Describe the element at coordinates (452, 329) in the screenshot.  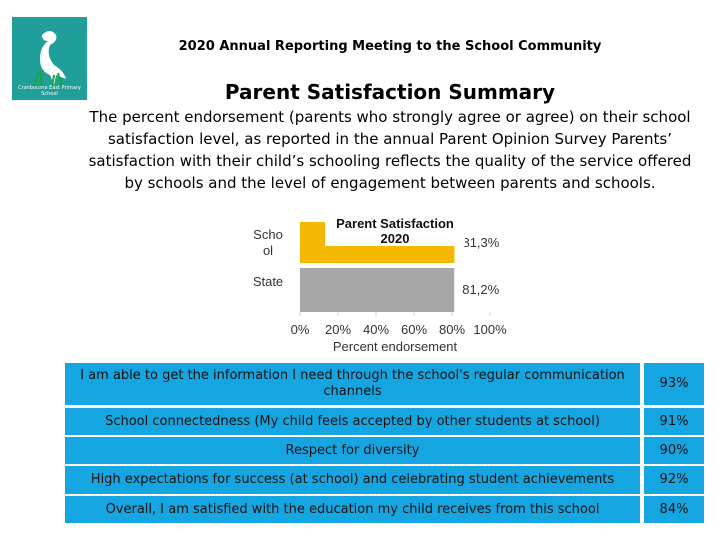
I see `x-tick-label: 80%` at that location.